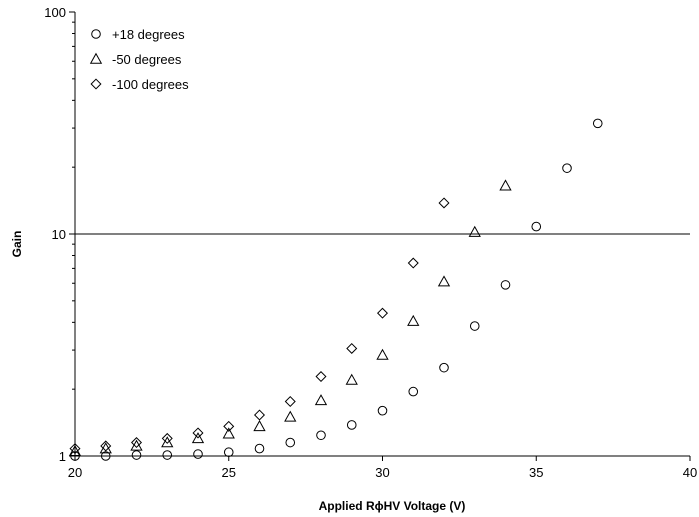  Describe the element at coordinates (96, 84) in the screenshot. I see `legend-marker-diamond` at that location.